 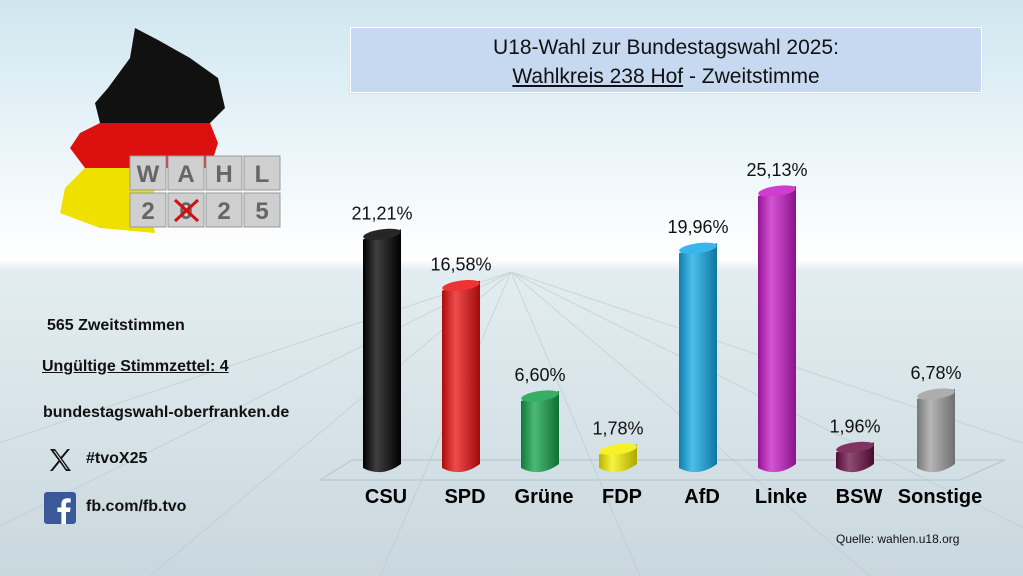 I want to click on chart-floor, so click(x=662, y=470).